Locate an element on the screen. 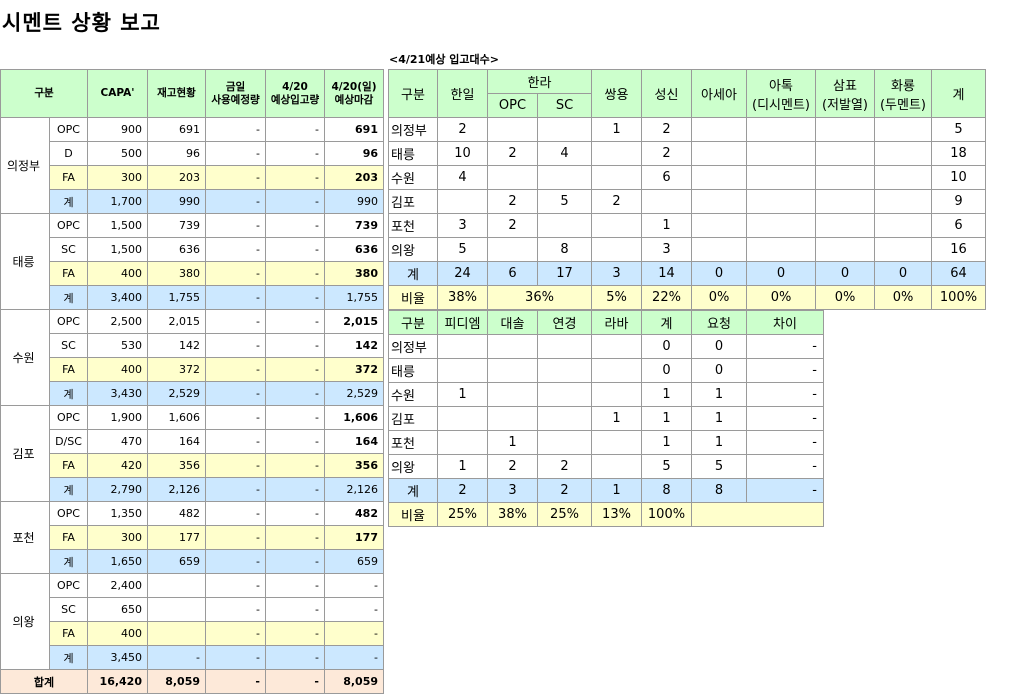 Image resolution: width=1011 pixels, height=699 pixels. row-label: 태릉 is located at coordinates (413, 153).